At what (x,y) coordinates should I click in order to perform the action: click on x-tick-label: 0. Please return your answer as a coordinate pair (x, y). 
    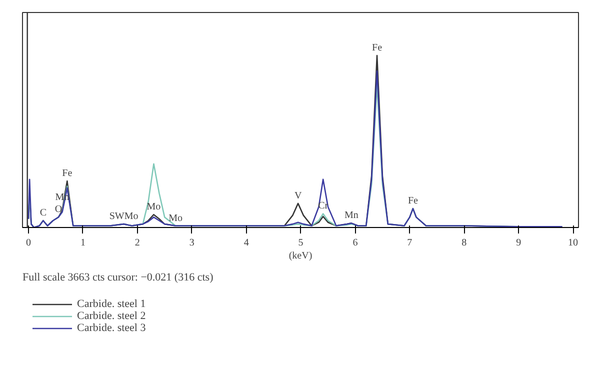
    Looking at the image, I should click on (28, 243).